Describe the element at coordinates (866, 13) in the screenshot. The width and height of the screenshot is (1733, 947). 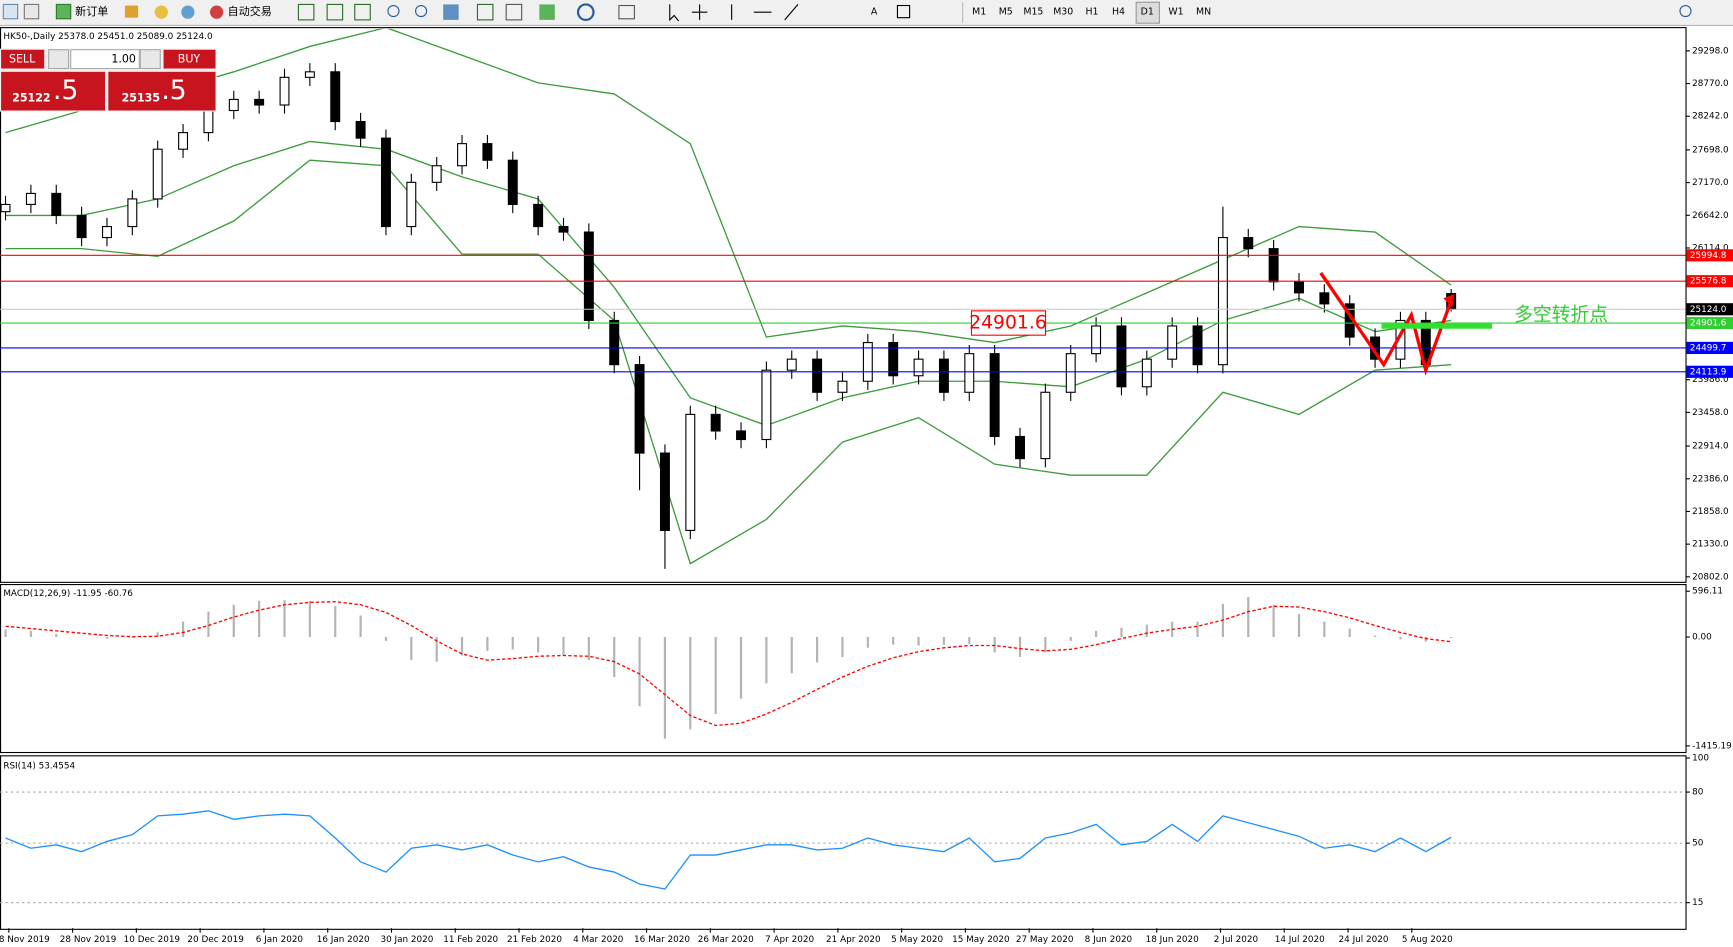
I see `toolbar-bg` at that location.